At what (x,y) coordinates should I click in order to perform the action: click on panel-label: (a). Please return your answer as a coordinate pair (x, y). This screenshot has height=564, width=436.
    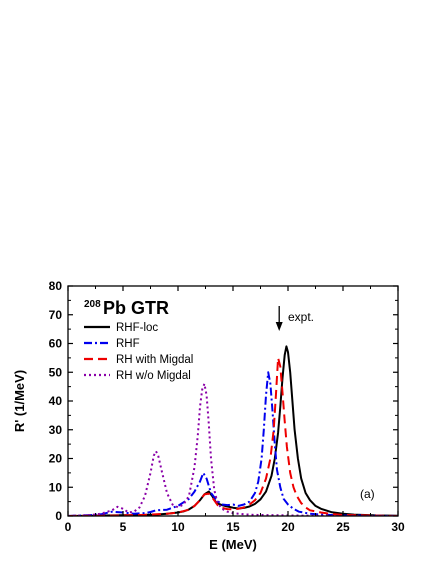
    Looking at the image, I should click on (367, 494).